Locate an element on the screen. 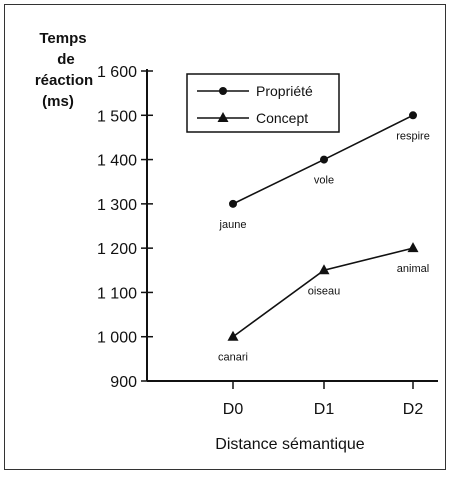 The width and height of the screenshot is (454, 477). y-tick-label: 1 300 is located at coordinates (117, 205).